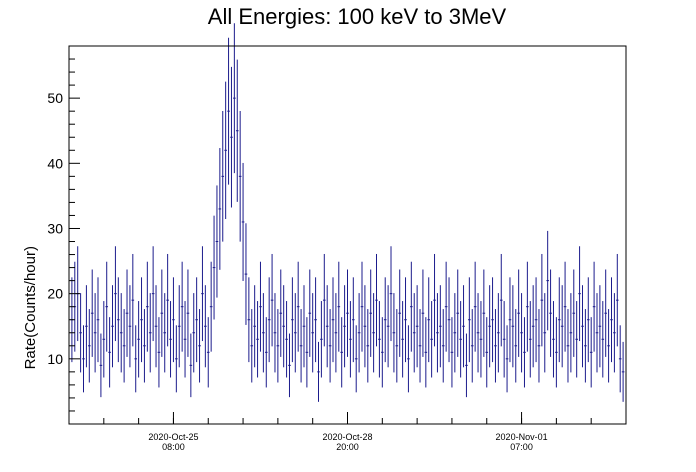  Describe the element at coordinates (173, 447) in the screenshot. I see `x-tick-time-label: 08:00` at that location.